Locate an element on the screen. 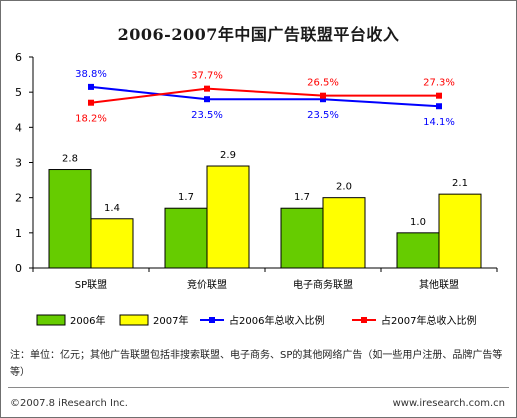  line-value-label: 38.8% is located at coordinates (91, 74).